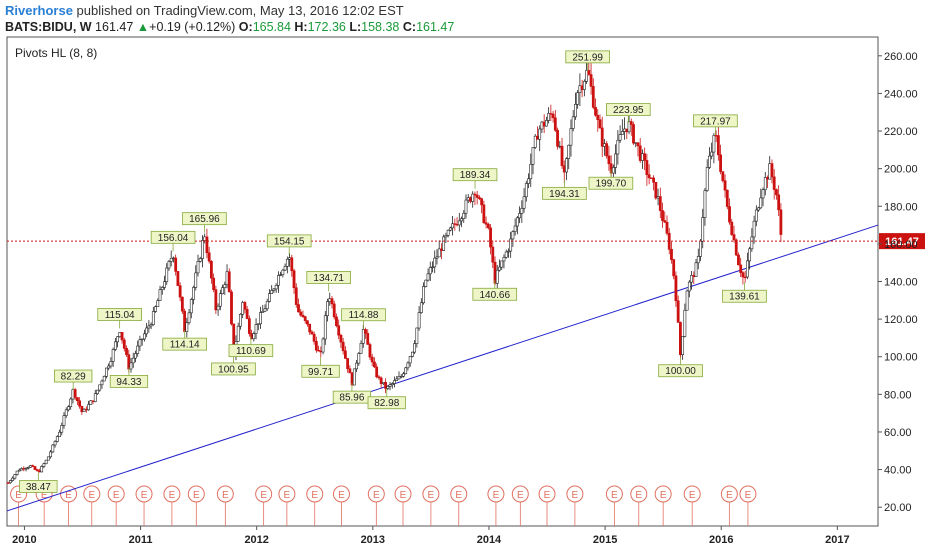 The width and height of the screenshot is (932, 550). I want to click on author-link: Riverhorse, so click(39, 10).